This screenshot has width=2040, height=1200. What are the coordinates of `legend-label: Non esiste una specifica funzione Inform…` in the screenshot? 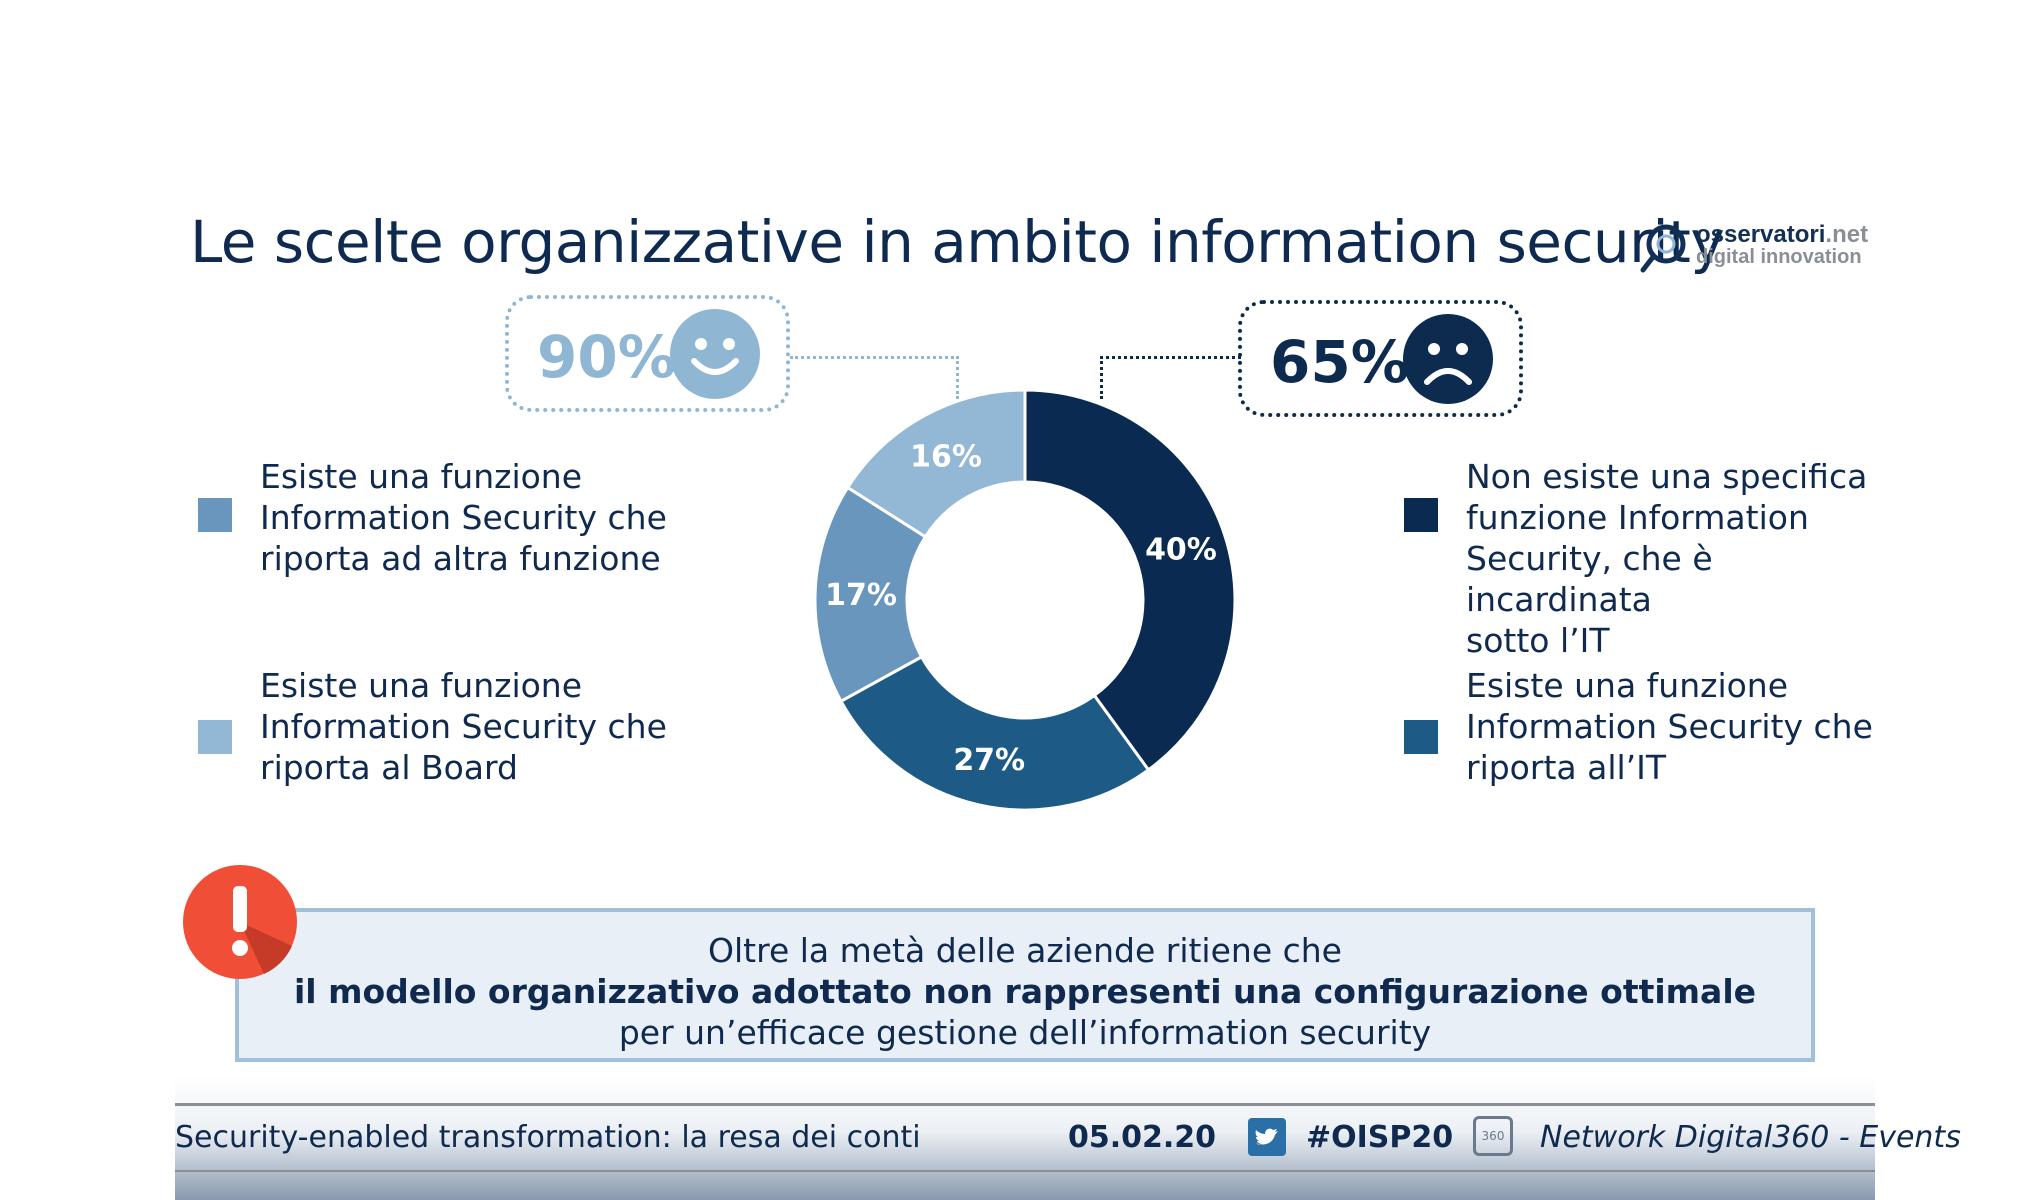 It's located at (1667, 558).